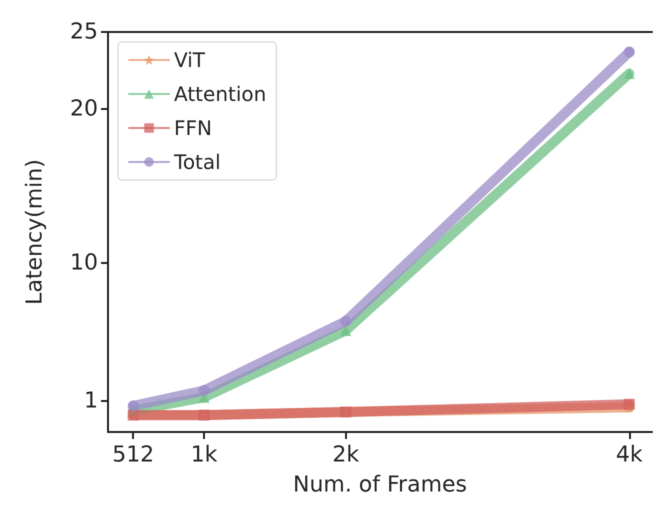 The image size is (662, 516). Describe the element at coordinates (197, 162) in the screenshot. I see `legend-label: Total` at that location.